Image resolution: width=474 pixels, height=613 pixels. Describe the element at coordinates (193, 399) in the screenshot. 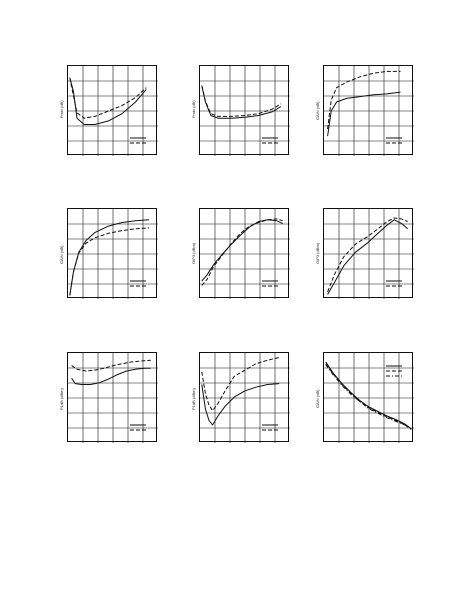

I see `chart-8-ylabel: P1dB (dBm)` at that location.